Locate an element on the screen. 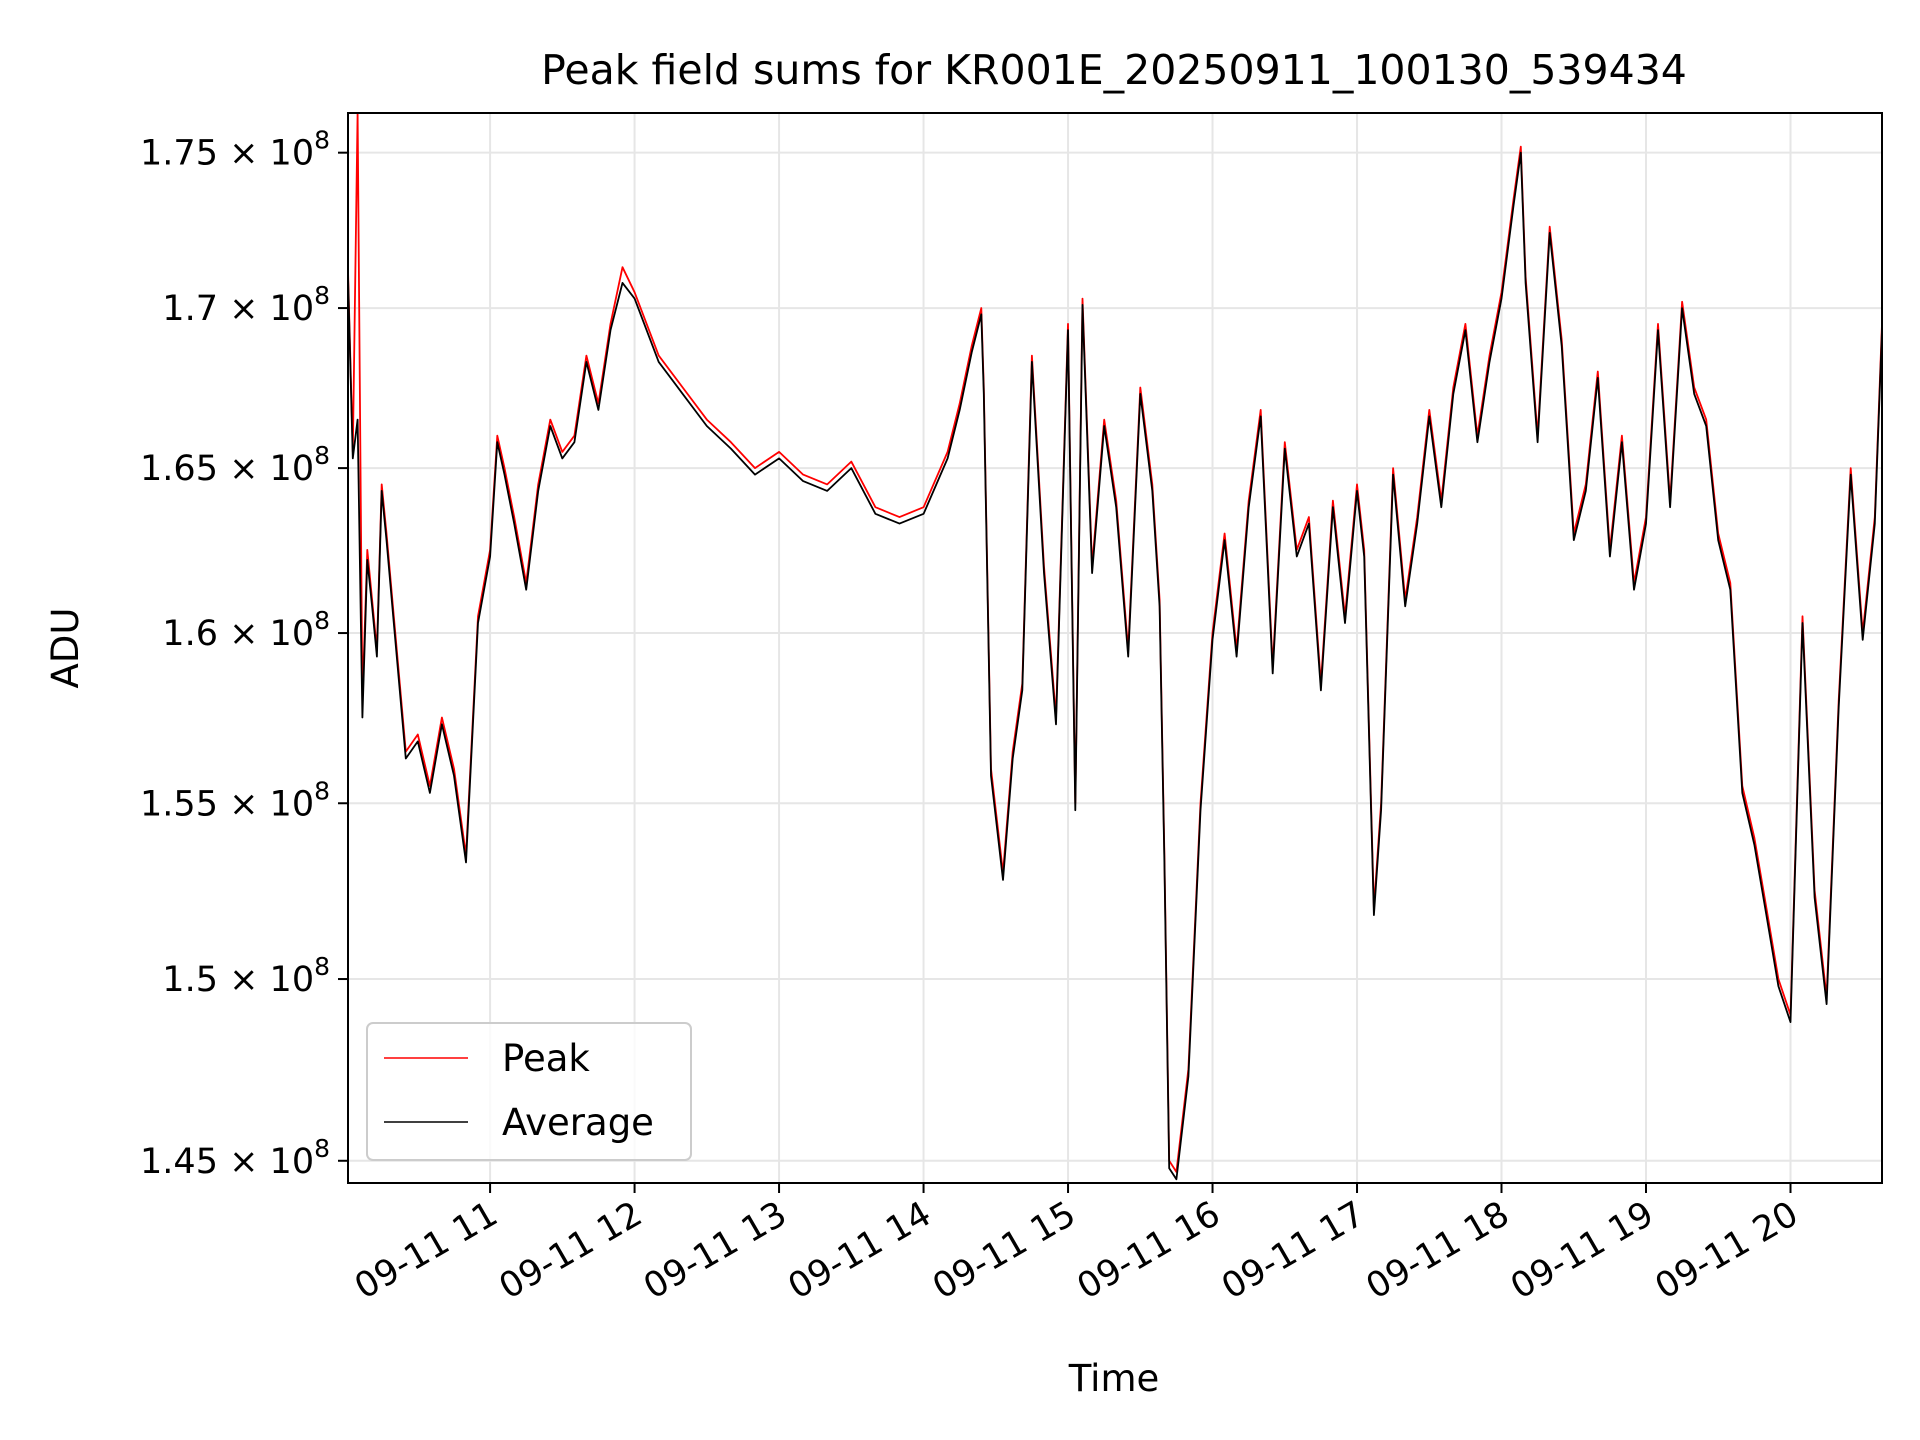 The image size is (1920, 1440). y-tick-label: 1.55 × 10⁸ is located at coordinates (235, 800).